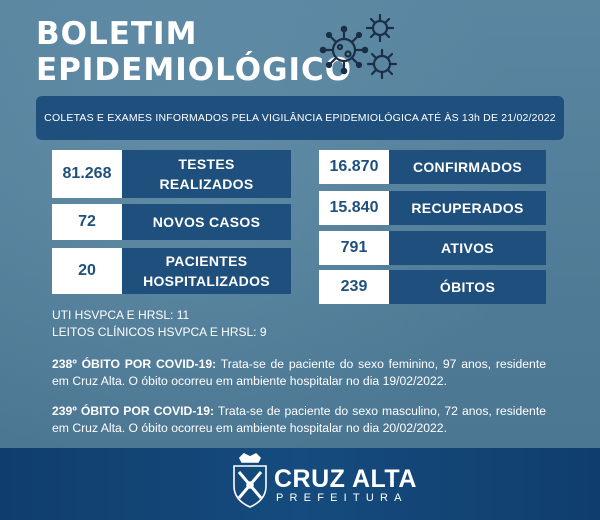 This screenshot has height=520, width=600. What do you see at coordinates (354, 208) in the screenshot?
I see `stat-value: 15.840` at bounding box center [354, 208].